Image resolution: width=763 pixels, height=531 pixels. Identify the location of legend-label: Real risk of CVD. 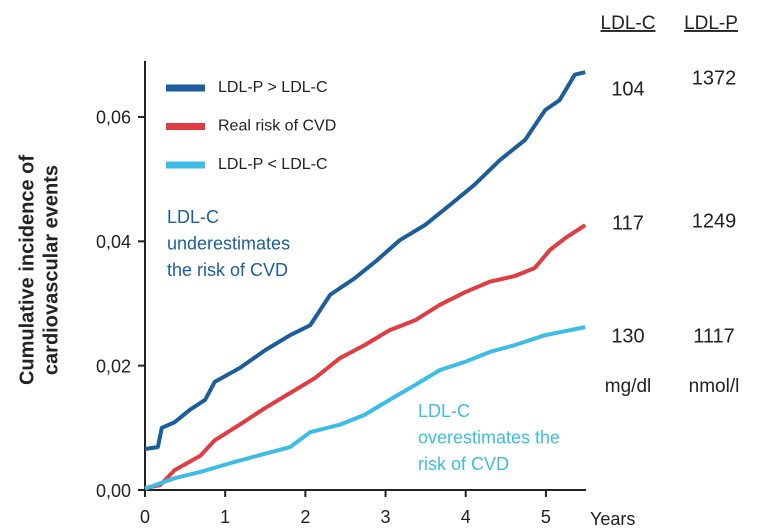
(277, 126).